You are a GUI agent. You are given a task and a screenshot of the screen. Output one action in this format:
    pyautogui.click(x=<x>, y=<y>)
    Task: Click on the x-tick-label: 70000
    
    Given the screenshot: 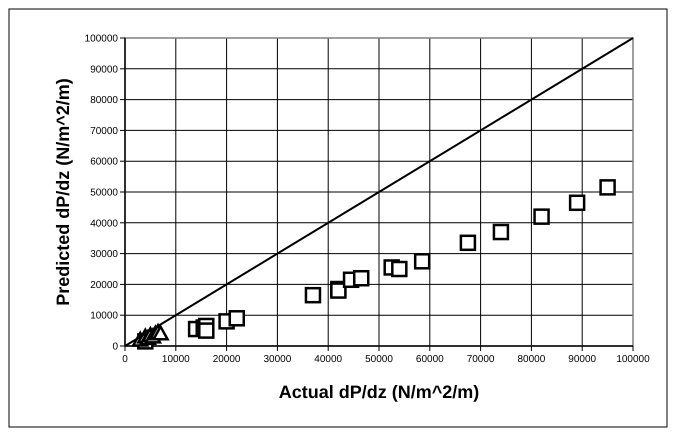 What is the action you would take?
    pyautogui.click(x=480, y=359)
    